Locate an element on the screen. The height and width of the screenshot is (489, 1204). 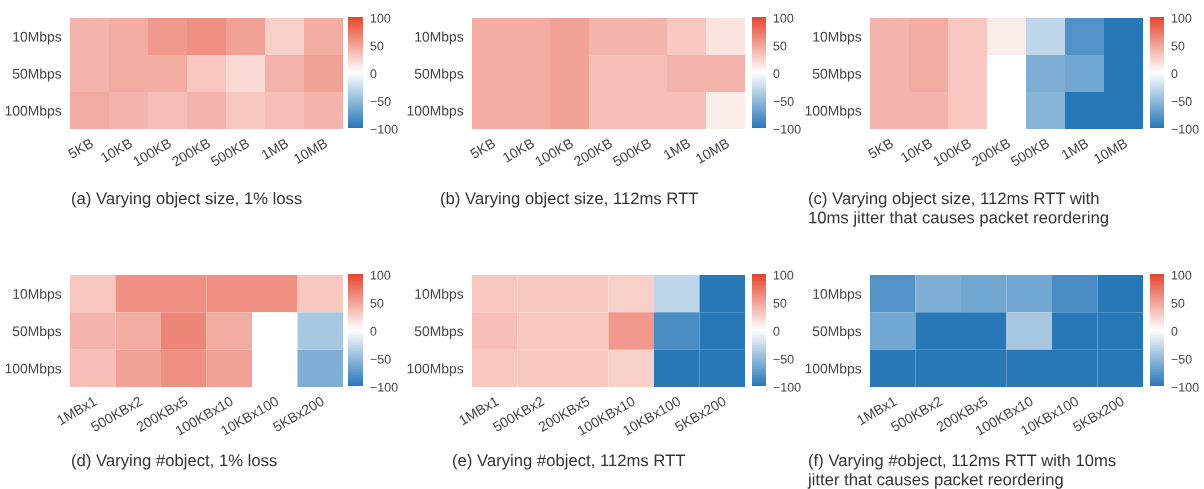
text: (f) Varying #object, 112ms RTT with 10ms jitter that causes packet reordering is located at coordinates (961, 471).